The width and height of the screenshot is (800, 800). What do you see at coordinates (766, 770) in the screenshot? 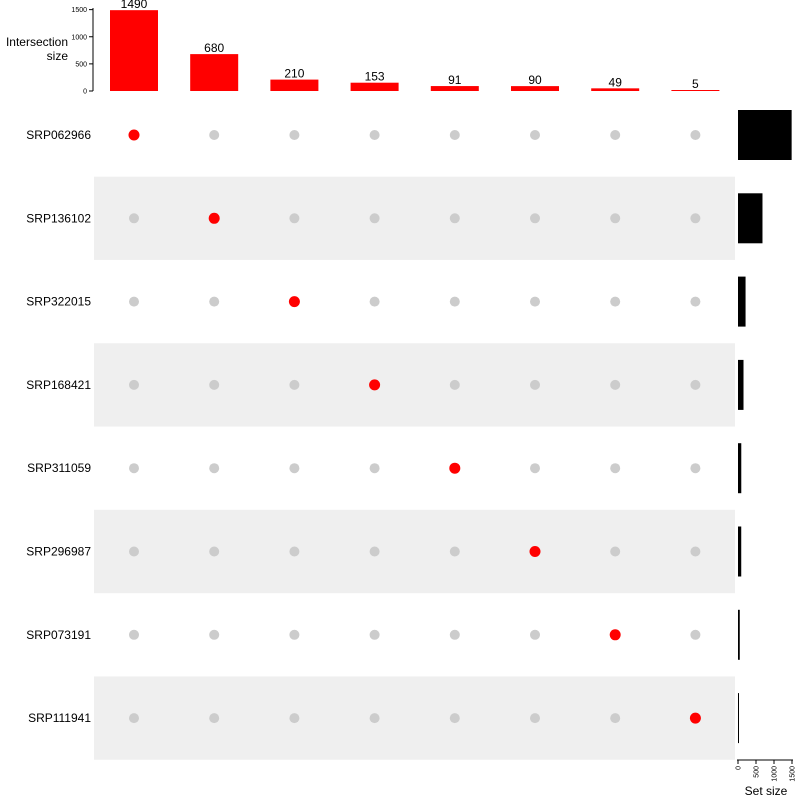
I see `set-size-axis: 0 500 1000 1500` at bounding box center [766, 770].